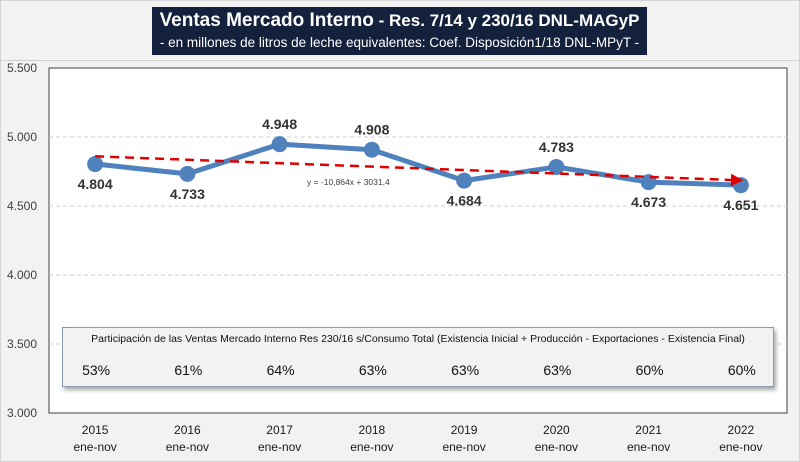 The image size is (800, 462). What do you see at coordinates (279, 124) in the screenshot?
I see `data-label: 4.948` at bounding box center [279, 124].